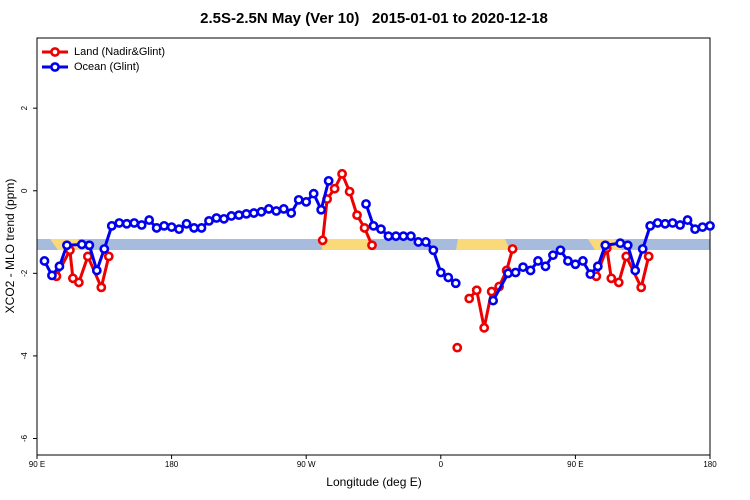 The width and height of the screenshot is (750, 500). What do you see at coordinates (24, 190) in the screenshot?
I see `y-tick-label: 0` at bounding box center [24, 190].